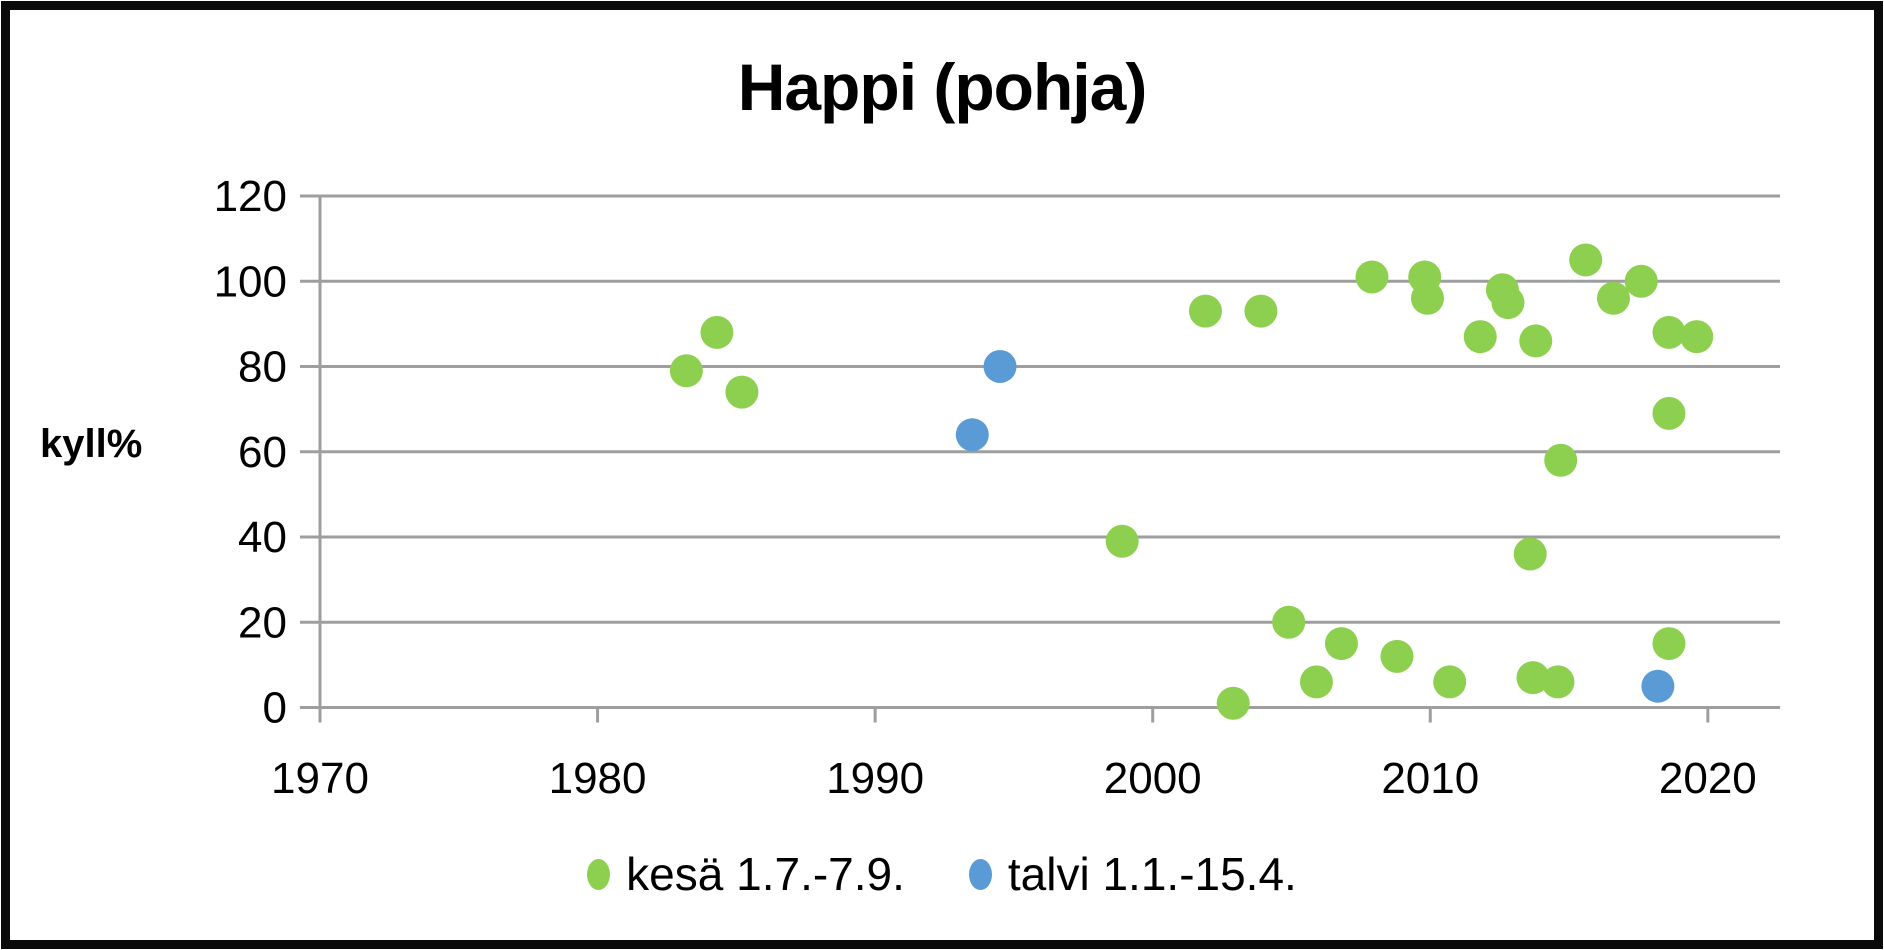 Image resolution: width=1884 pixels, height=950 pixels. Describe the element at coordinates (980, 874) in the screenshot. I see `talvi-legend-marker-icon` at that location.